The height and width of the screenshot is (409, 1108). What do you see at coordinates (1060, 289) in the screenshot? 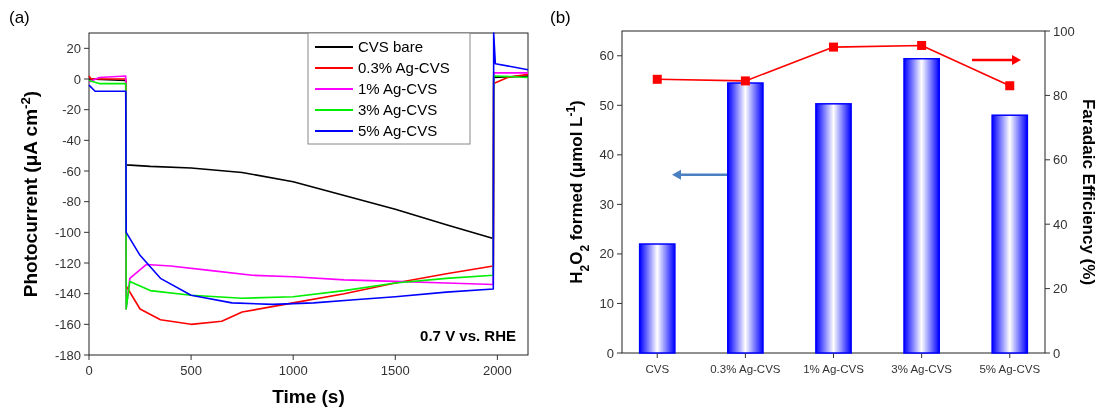
I see `y2-tick-label: 20` at bounding box center [1060, 289].